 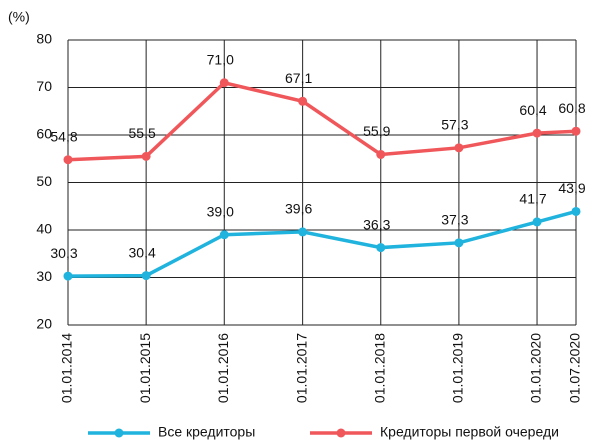 What do you see at coordinates (44, 324) in the screenshot?
I see `y-tick-label: 20` at bounding box center [44, 324].